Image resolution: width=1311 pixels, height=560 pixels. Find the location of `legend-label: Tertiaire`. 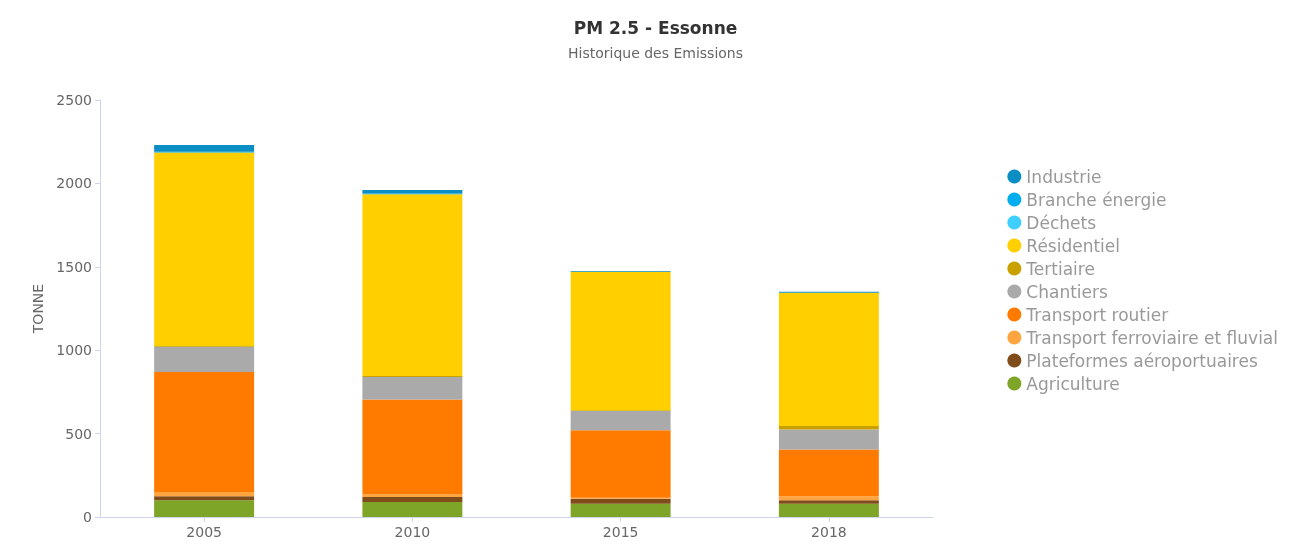

legend-label: Tertiaire is located at coordinates (1060, 268).